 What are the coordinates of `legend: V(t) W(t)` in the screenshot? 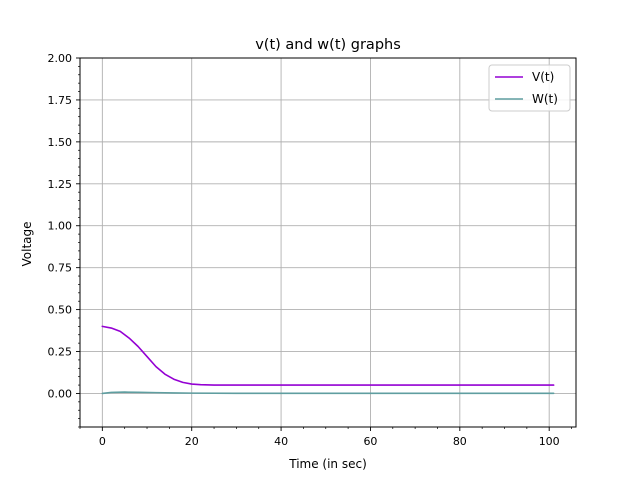 It's located at (529, 88).